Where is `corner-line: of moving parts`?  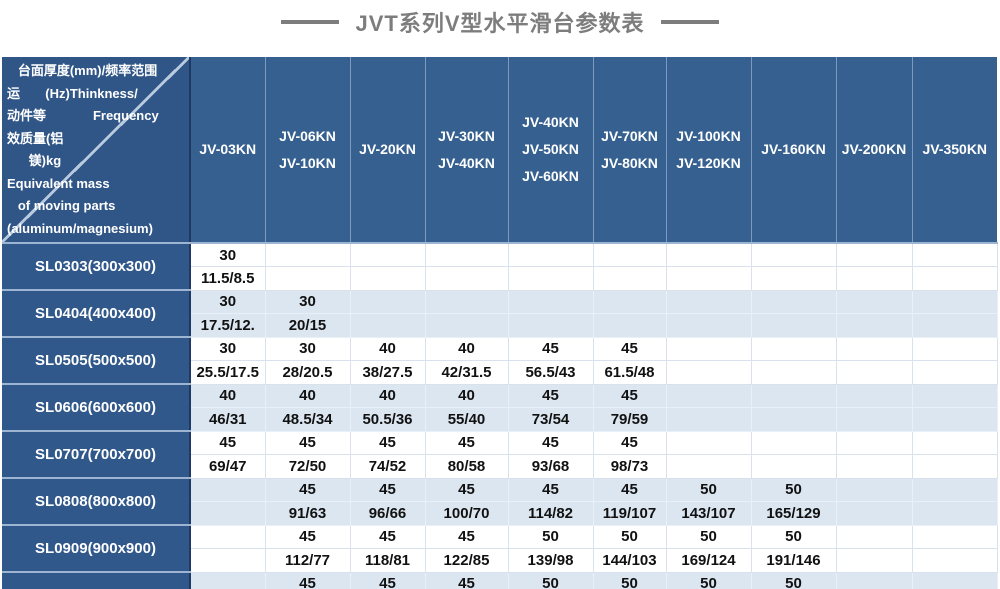 corner-line: of moving parts is located at coordinates (61, 205).